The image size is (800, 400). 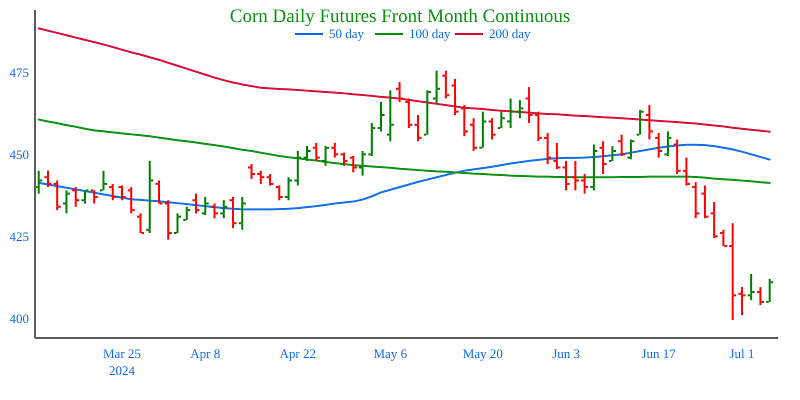 I want to click on chart-title: Corn Daily Futures Front Month Continuous, so click(x=400, y=16).